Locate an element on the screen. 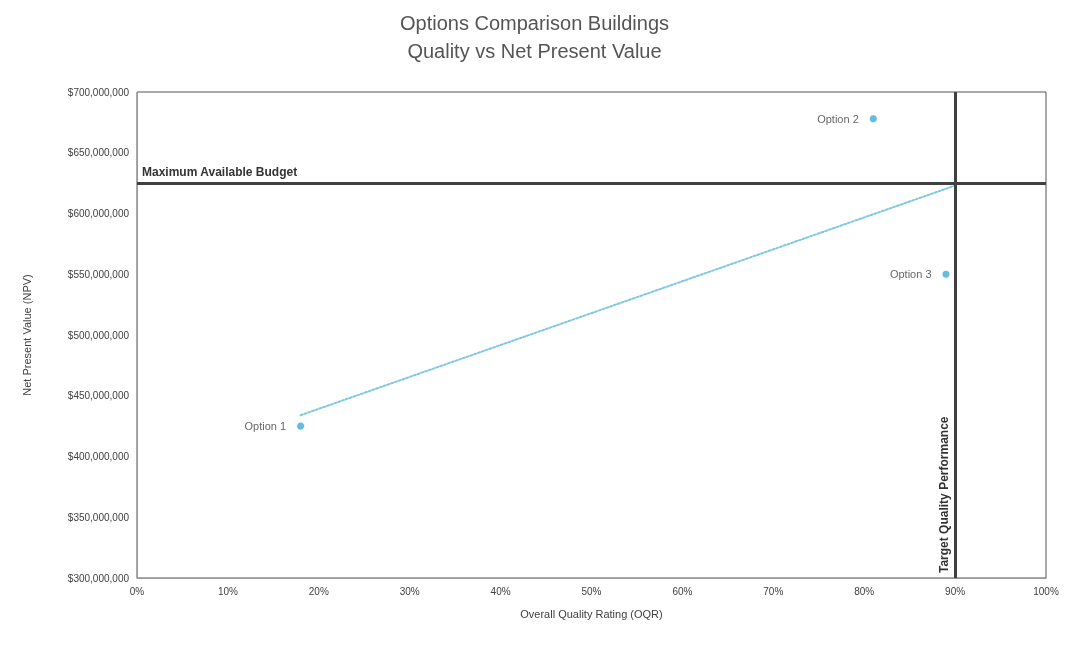 The width and height of the screenshot is (1069, 661). x-tick-label: 60% is located at coordinates (682, 591).